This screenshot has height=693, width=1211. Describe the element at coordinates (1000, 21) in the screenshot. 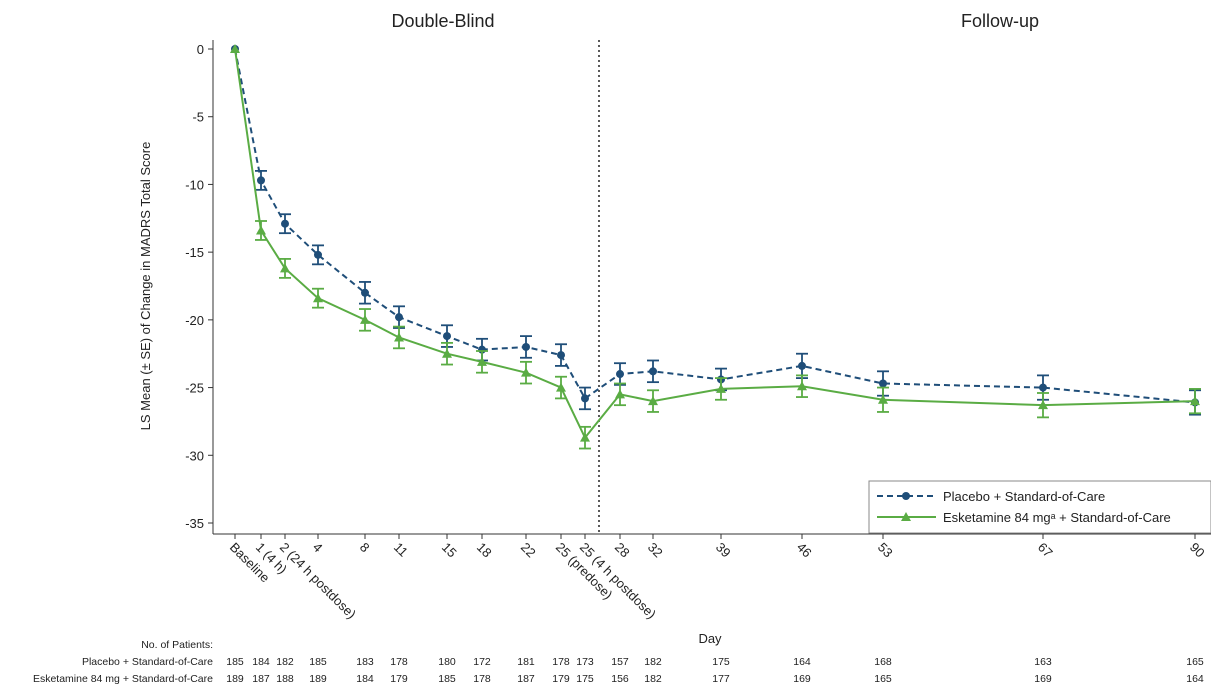

I see `phase-label-follow-up: Follow-up` at that location.